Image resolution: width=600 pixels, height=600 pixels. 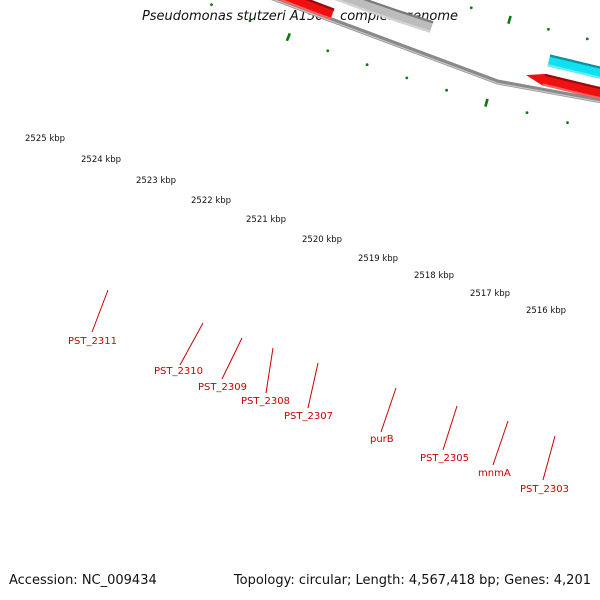 I want to click on feature-2312a, so click(x=306, y=10).